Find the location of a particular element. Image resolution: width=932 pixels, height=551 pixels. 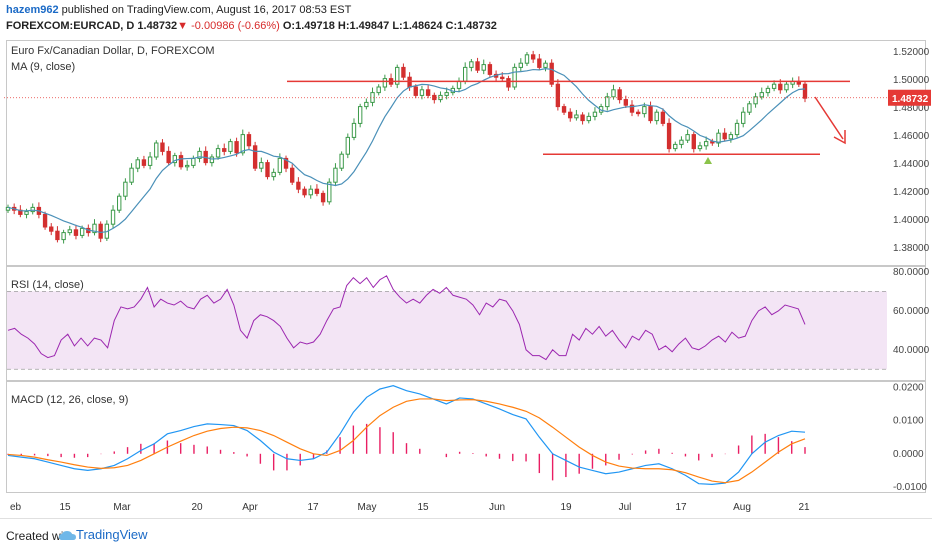

x-axis-tick: 21 is located at coordinates (804, 507).